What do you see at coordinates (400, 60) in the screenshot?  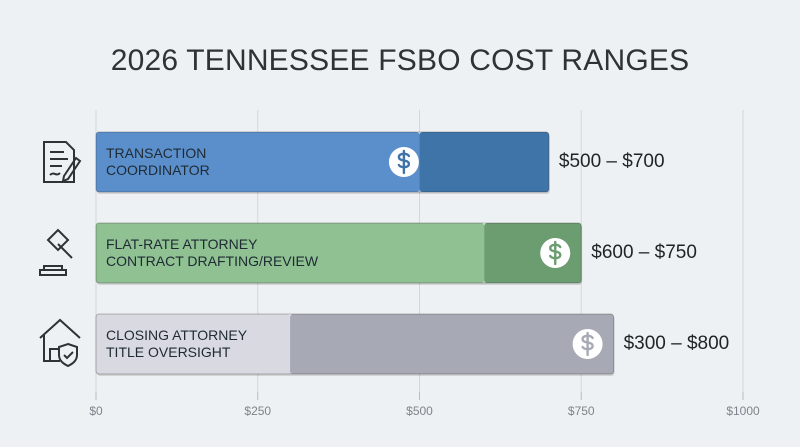 I see `chart-title: 2026 TENNESSEE FSBO COST RANGES` at bounding box center [400, 60].